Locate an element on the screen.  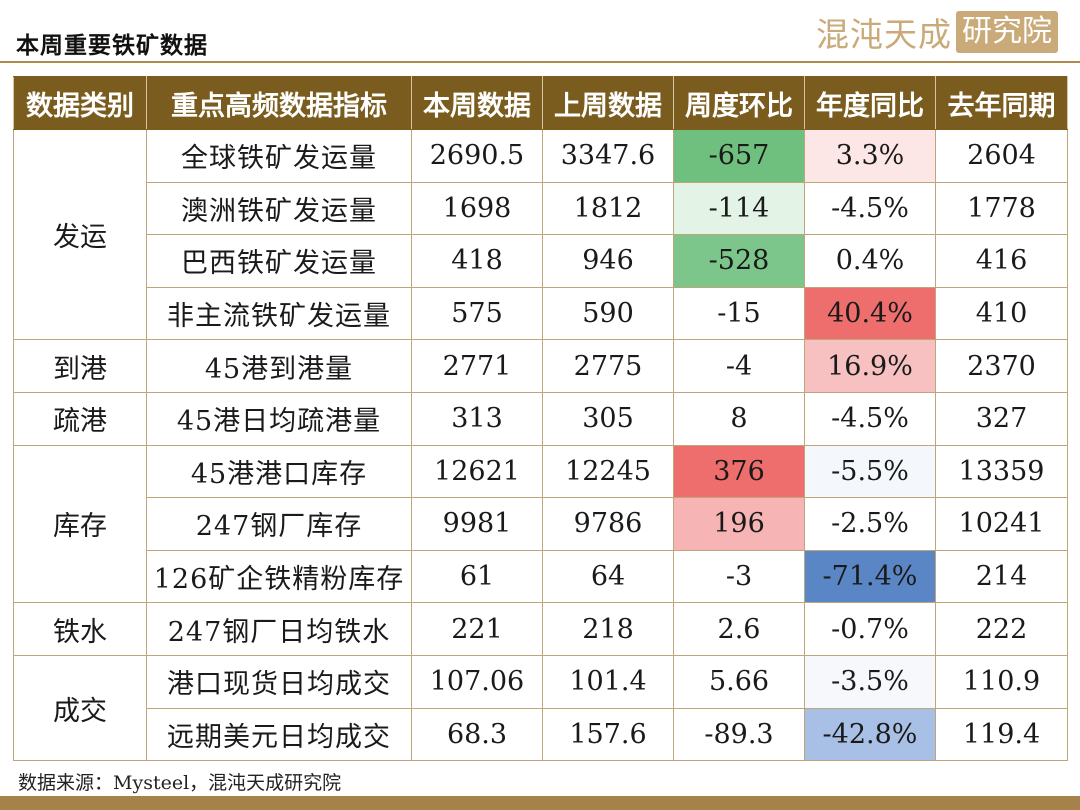
this-week-cell: 61 is located at coordinates (477, 576).